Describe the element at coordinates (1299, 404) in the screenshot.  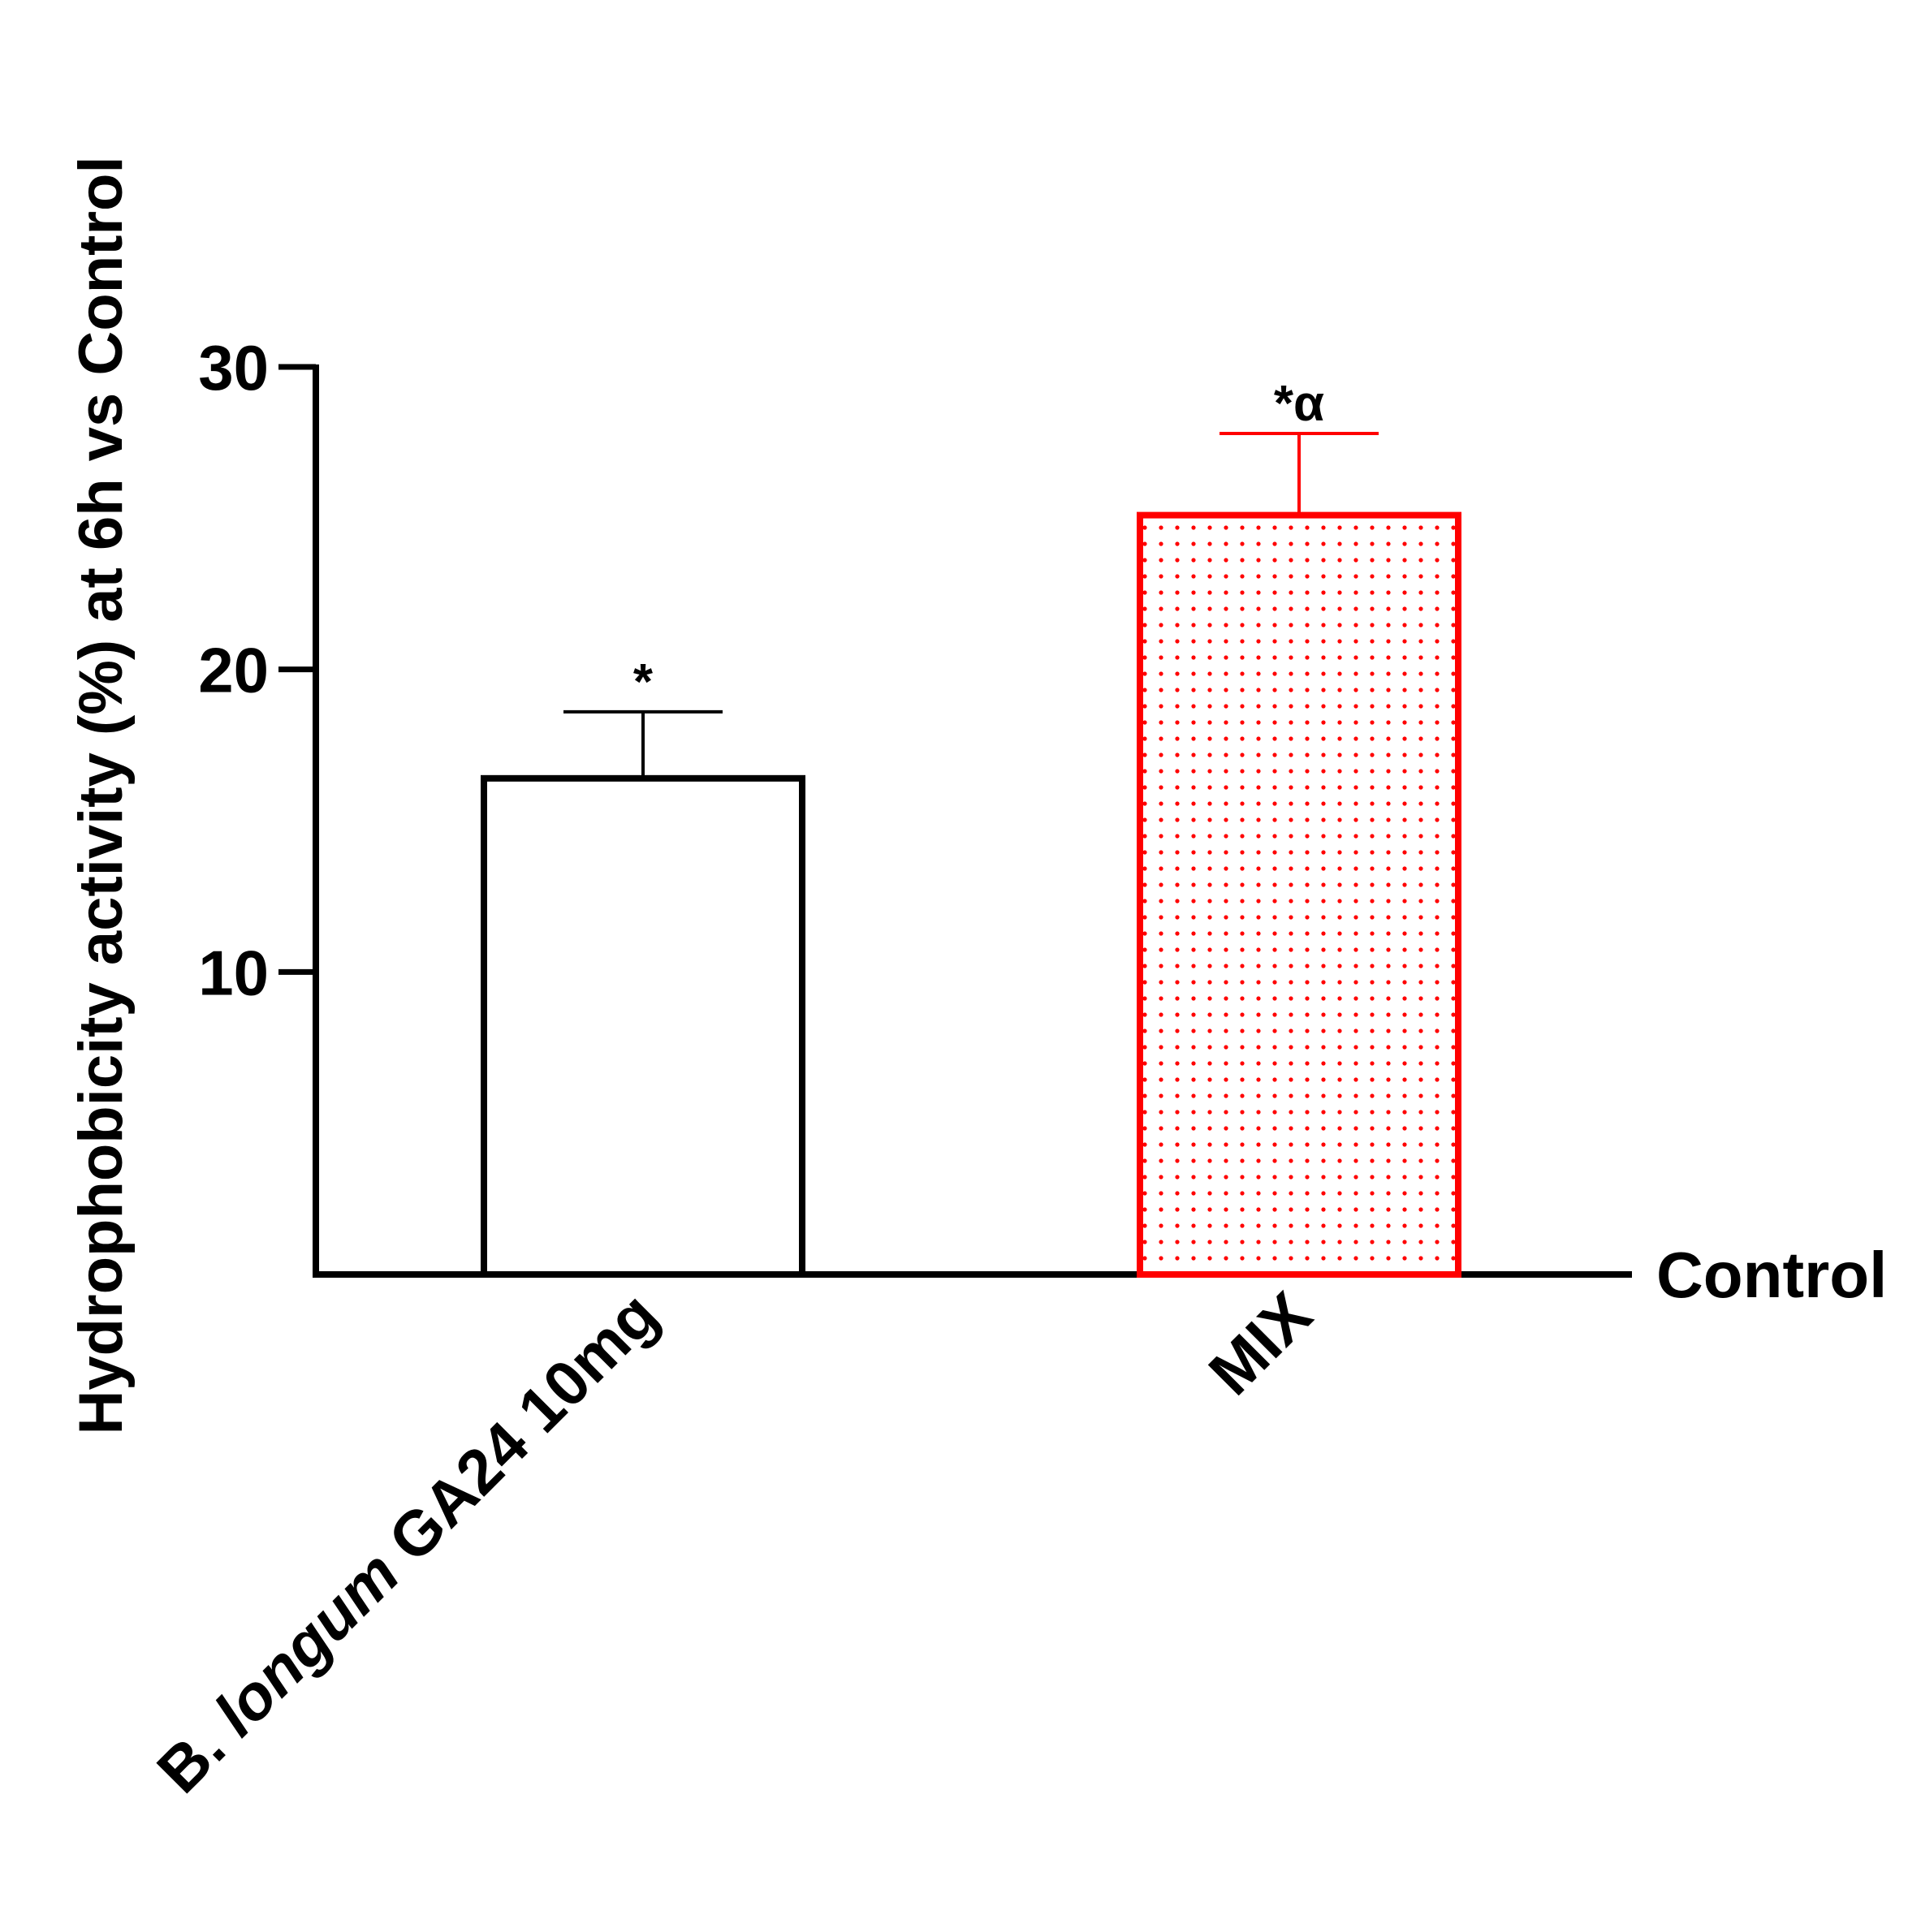
I see `significance-annotation: *α` at that location.